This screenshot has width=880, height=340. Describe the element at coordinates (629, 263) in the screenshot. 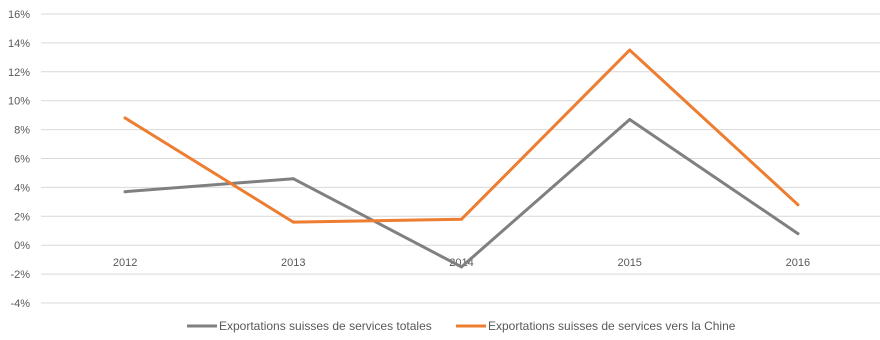

I see `x-tick-label: 2015` at that location.